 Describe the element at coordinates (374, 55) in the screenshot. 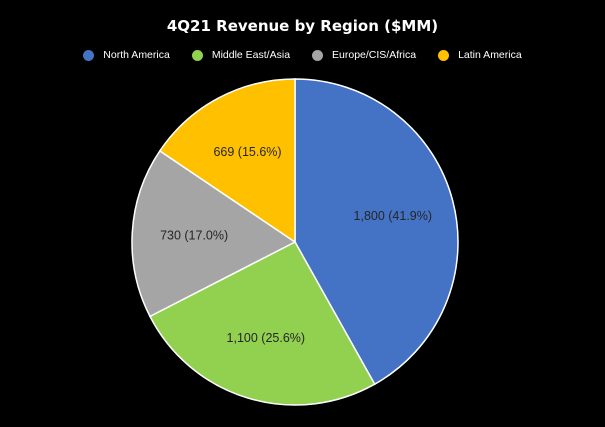

I see `legend-label-europe-cis-africa: Europe/CIS/Africa` at that location.